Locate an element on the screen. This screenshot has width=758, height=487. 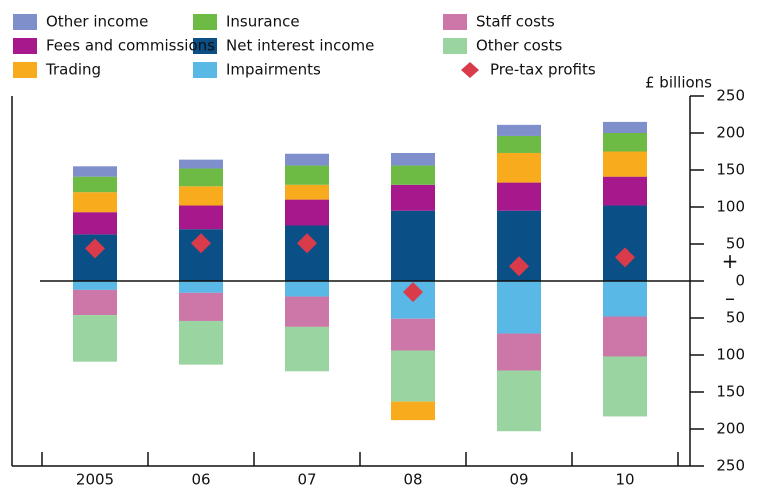
y-tick-label: 0 is located at coordinates (740, 281).